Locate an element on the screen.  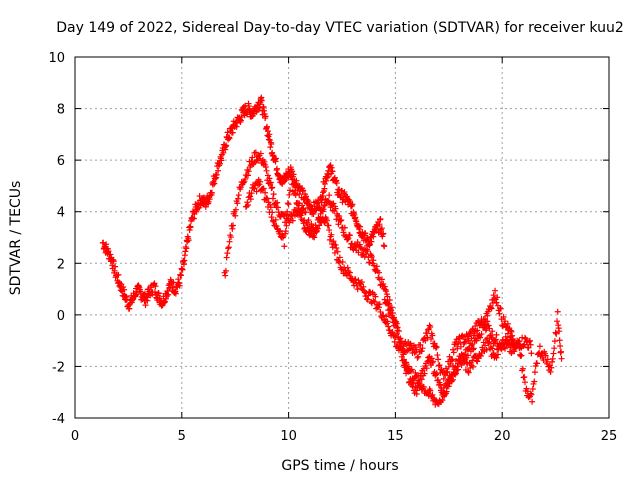
x-tick-label: 0 is located at coordinates (75, 436).